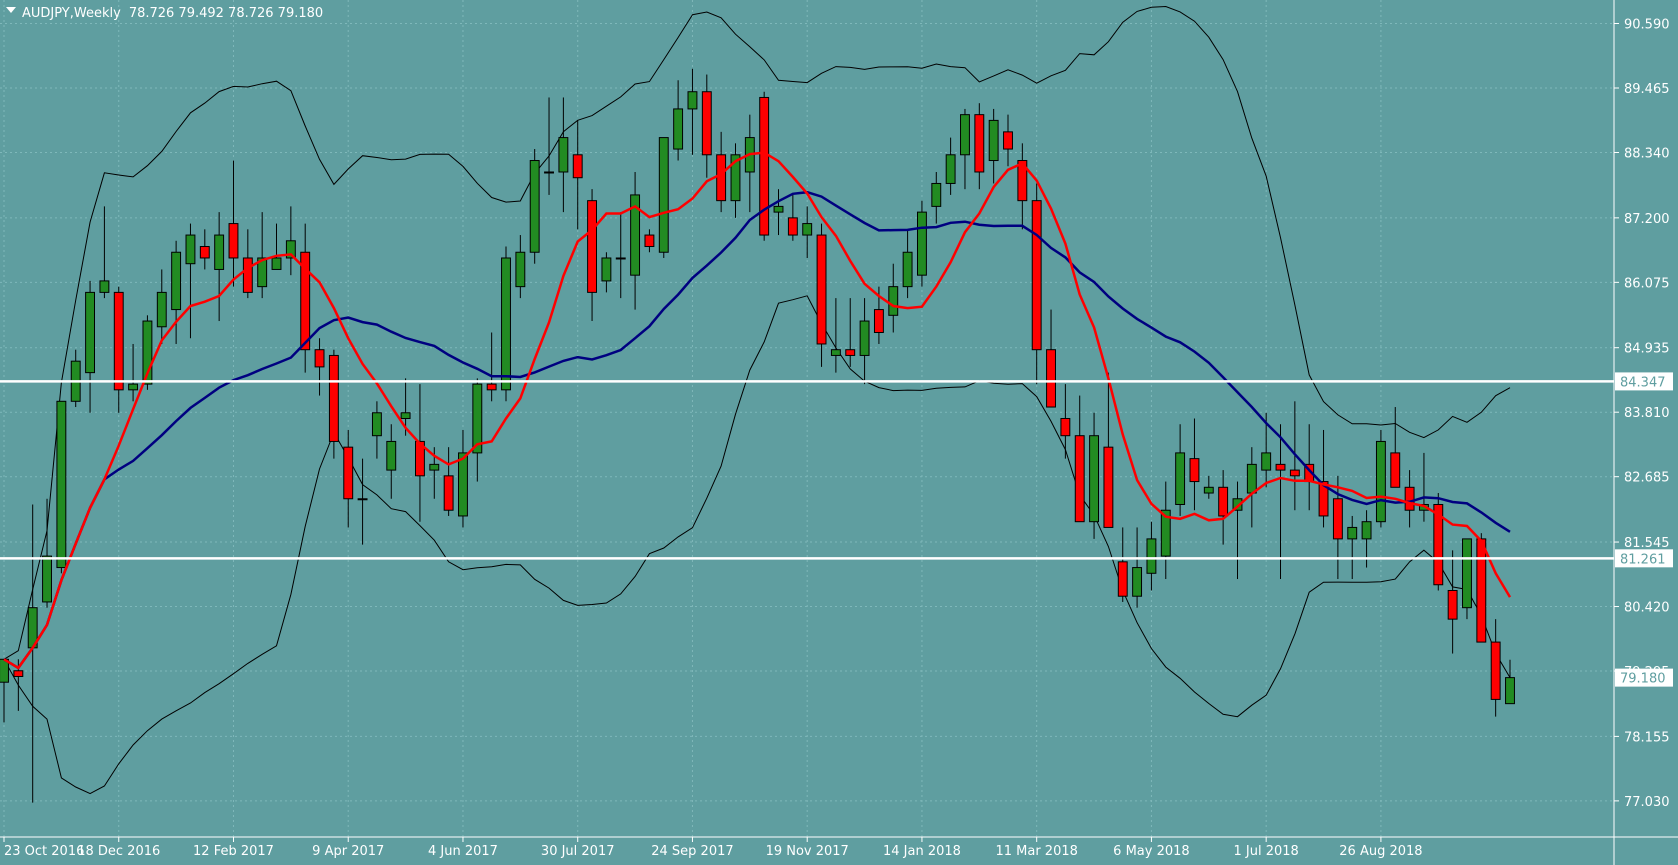 This screenshot has height=865, width=1678. Describe the element at coordinates (1647, 219) in the screenshot. I see `price-tick-label: 87.200` at that location.